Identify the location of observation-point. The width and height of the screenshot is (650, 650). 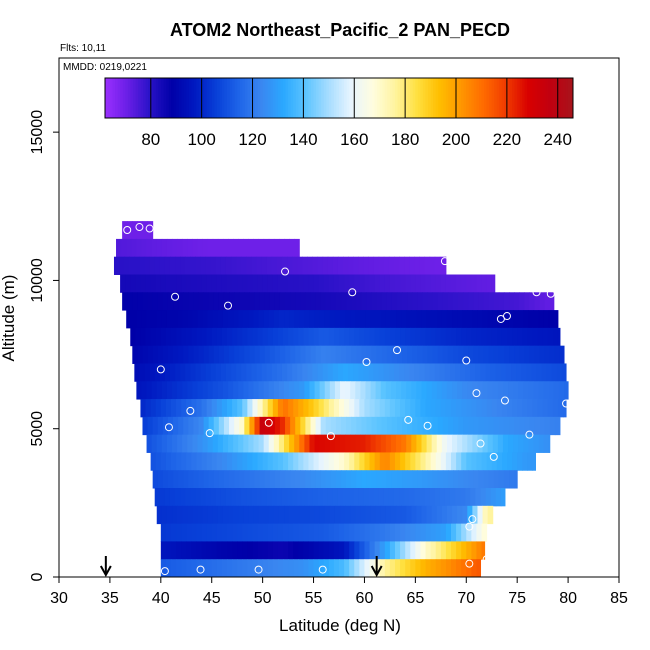
(209, 433).